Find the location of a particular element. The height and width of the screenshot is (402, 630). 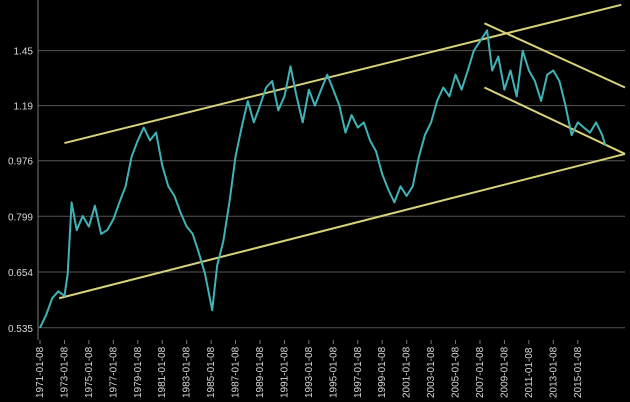

y-tick-label: 1.19 is located at coordinates (24, 107).